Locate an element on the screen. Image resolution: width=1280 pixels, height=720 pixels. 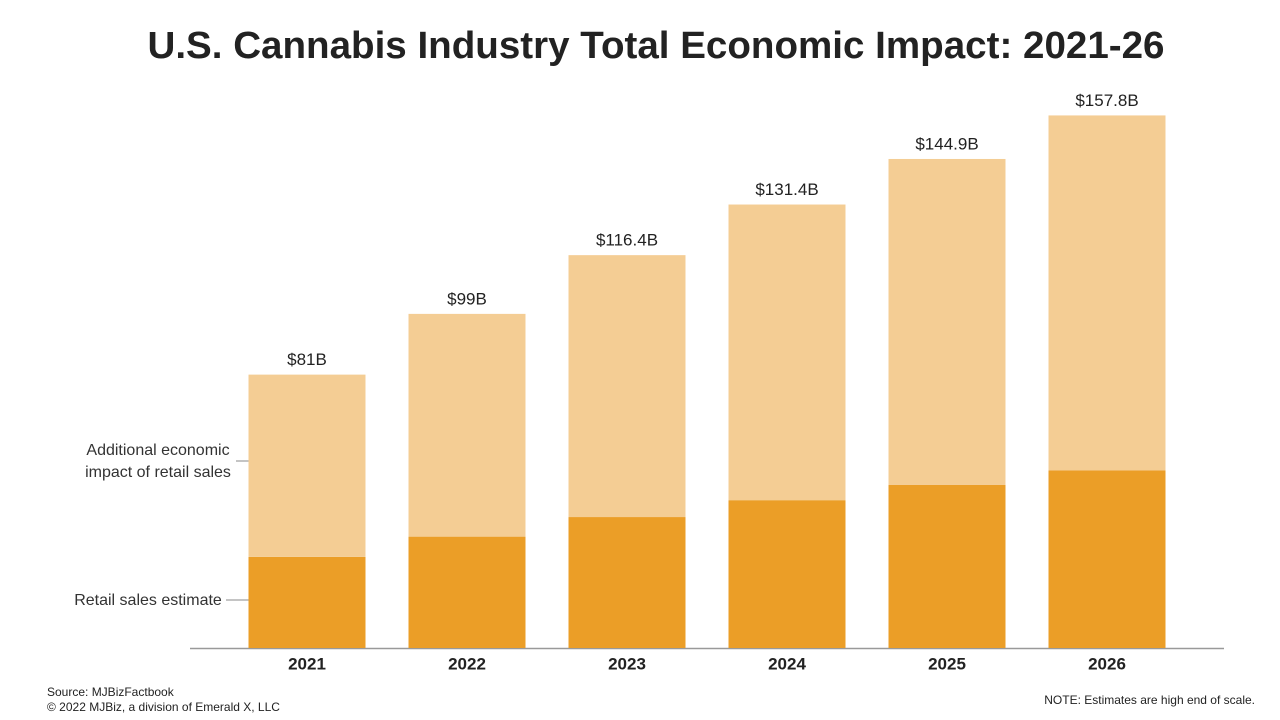
source: Source: MJBizFactbook is located at coordinates (111, 692).